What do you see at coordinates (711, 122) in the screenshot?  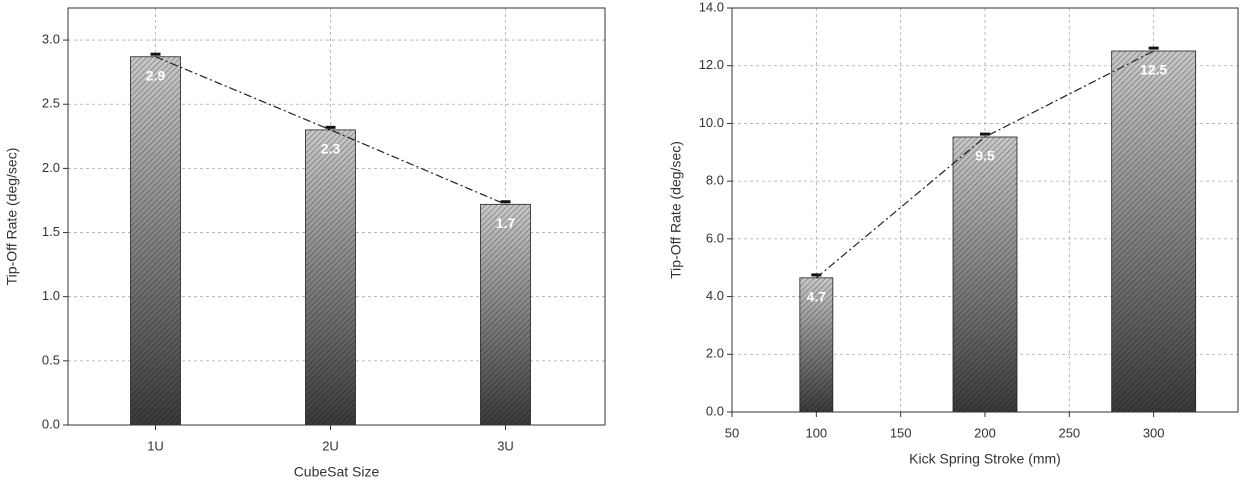 I see `y-tick-label: 10.0` at bounding box center [711, 122].